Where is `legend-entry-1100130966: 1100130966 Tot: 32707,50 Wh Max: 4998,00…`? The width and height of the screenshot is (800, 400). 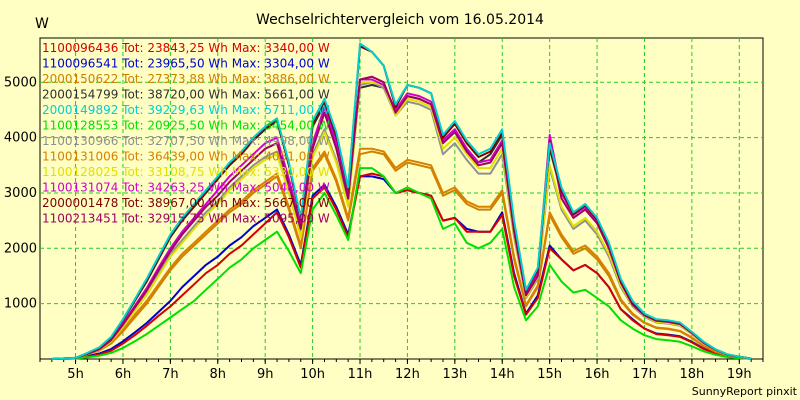
legend-entry-1100130966: 1100130966 Tot: 32707,50 Wh Max: 4998,00… is located at coordinates (186, 141).